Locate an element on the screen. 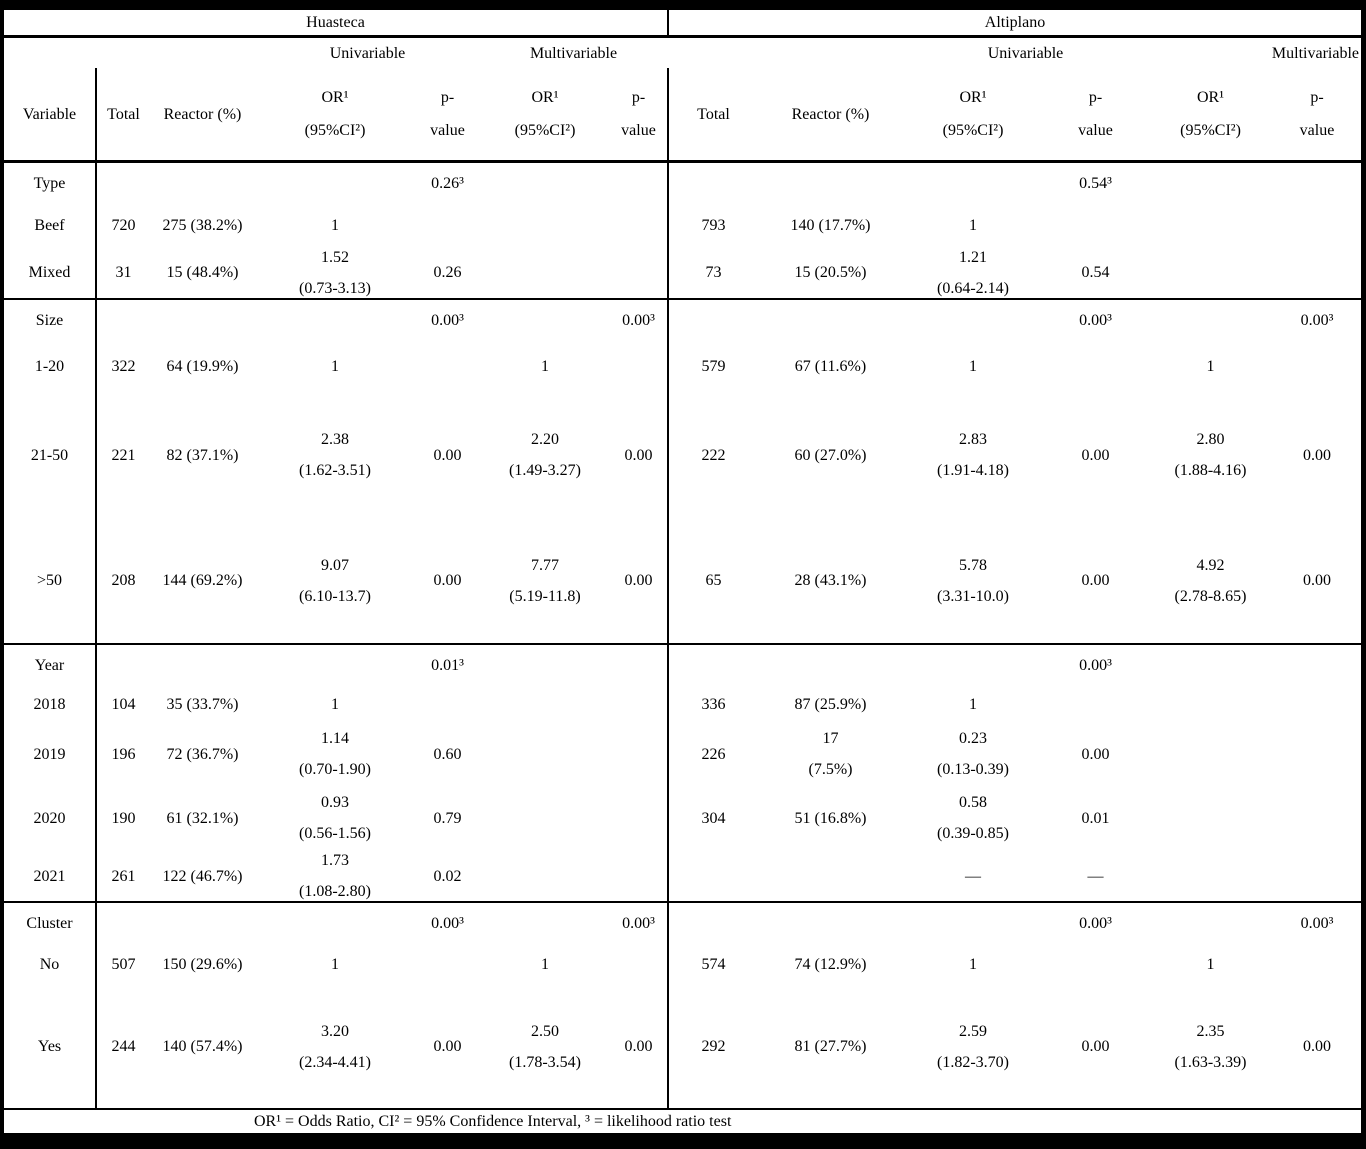  row-label: 2019 is located at coordinates (49, 754).